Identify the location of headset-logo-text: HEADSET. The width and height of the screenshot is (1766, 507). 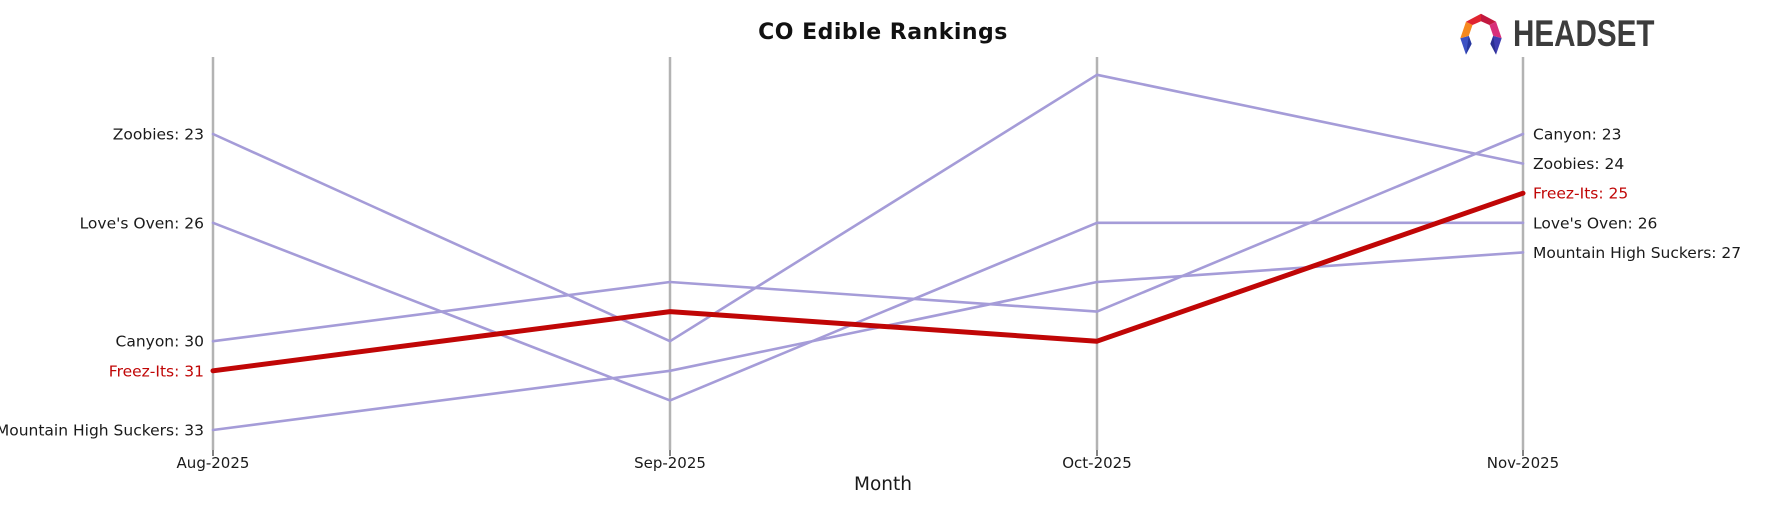
(1584, 33).